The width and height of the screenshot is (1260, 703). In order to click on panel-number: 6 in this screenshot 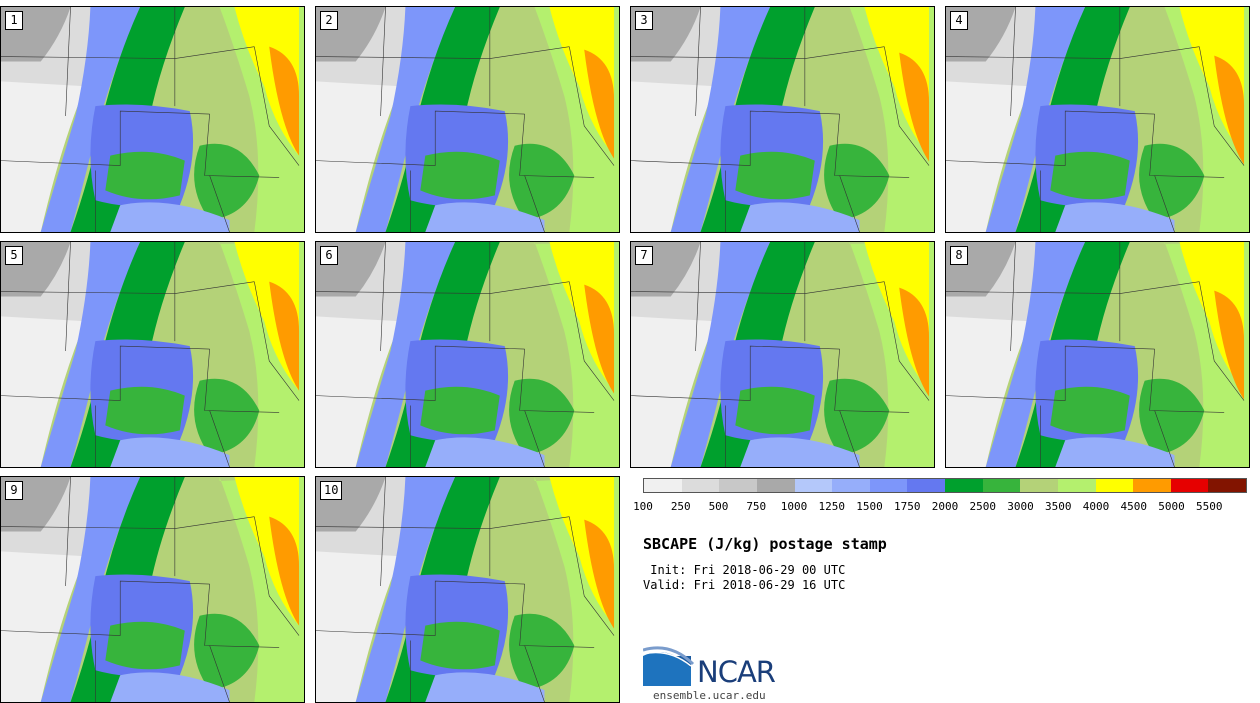, I will do `click(329, 255)`.